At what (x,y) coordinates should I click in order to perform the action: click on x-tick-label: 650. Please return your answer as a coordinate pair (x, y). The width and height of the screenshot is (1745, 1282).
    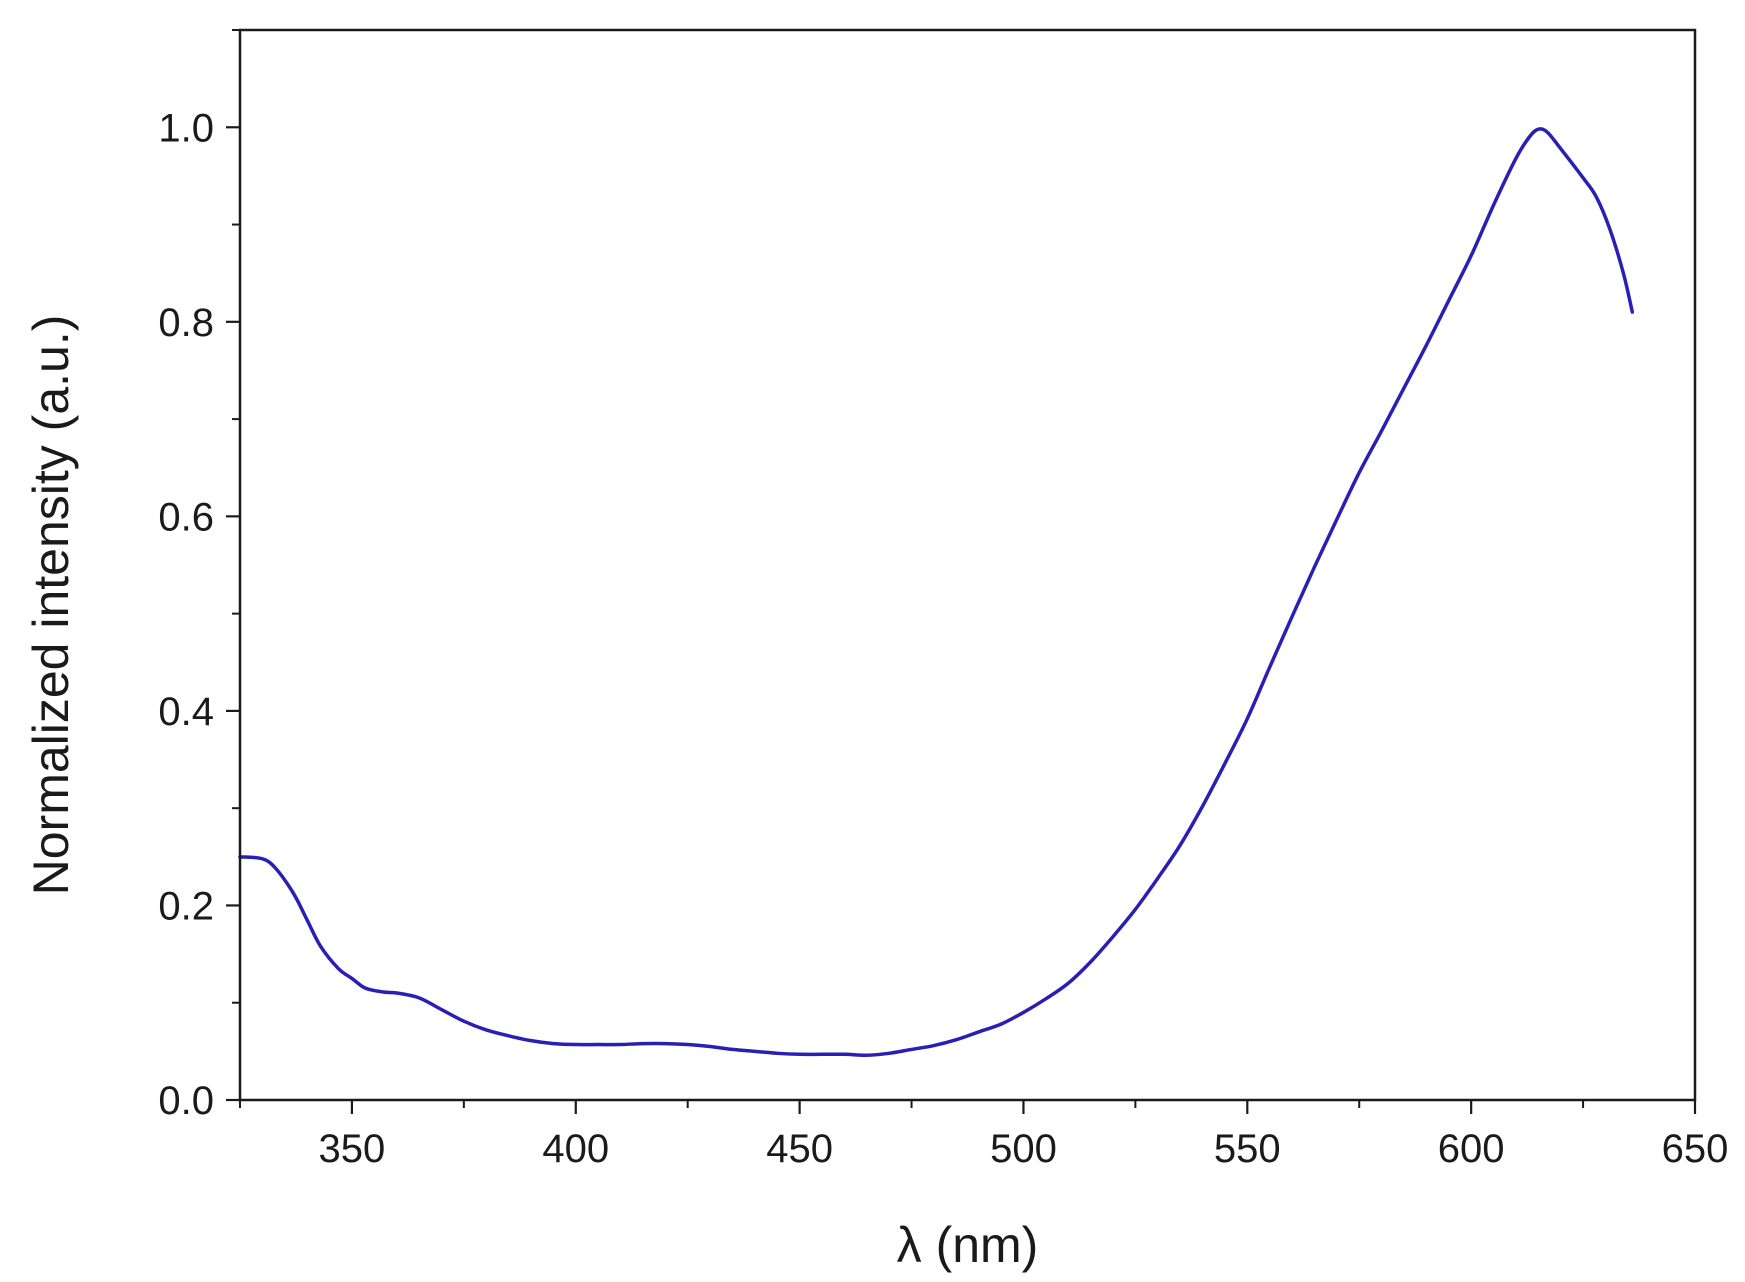
    Looking at the image, I should click on (1695, 1149).